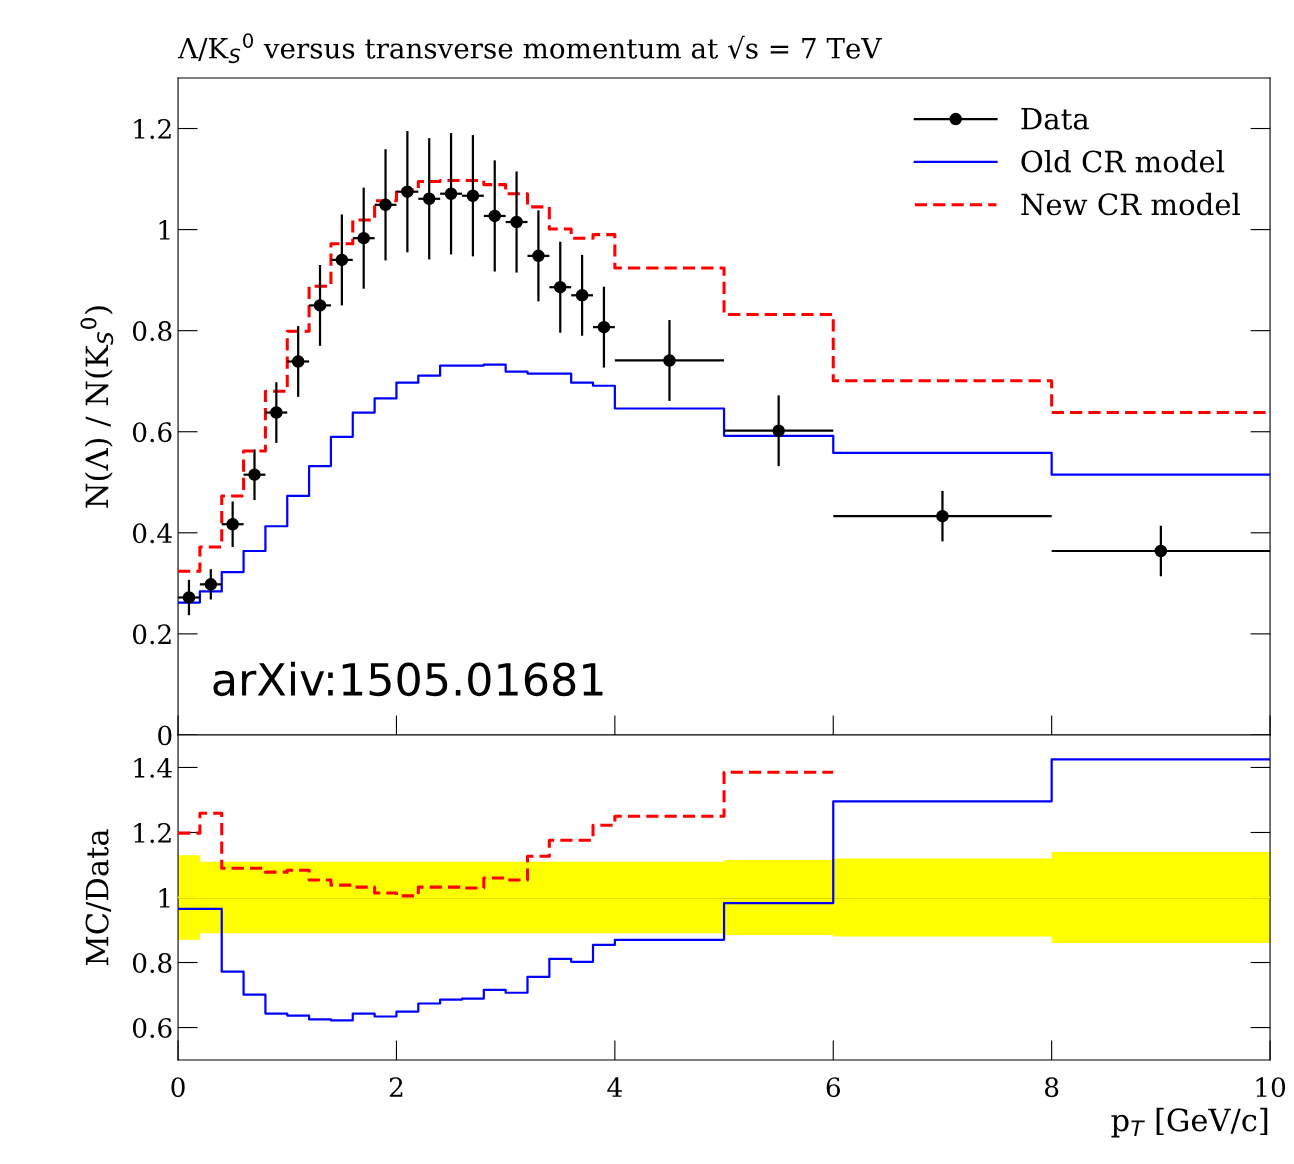 This screenshot has width=1294, height=1164. I want to click on y-tick-label: 0, so click(165, 735).